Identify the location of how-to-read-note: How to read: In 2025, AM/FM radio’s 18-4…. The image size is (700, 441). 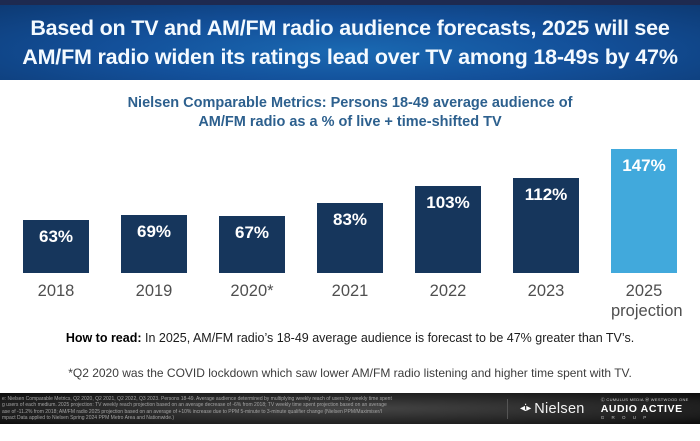
(350, 338).